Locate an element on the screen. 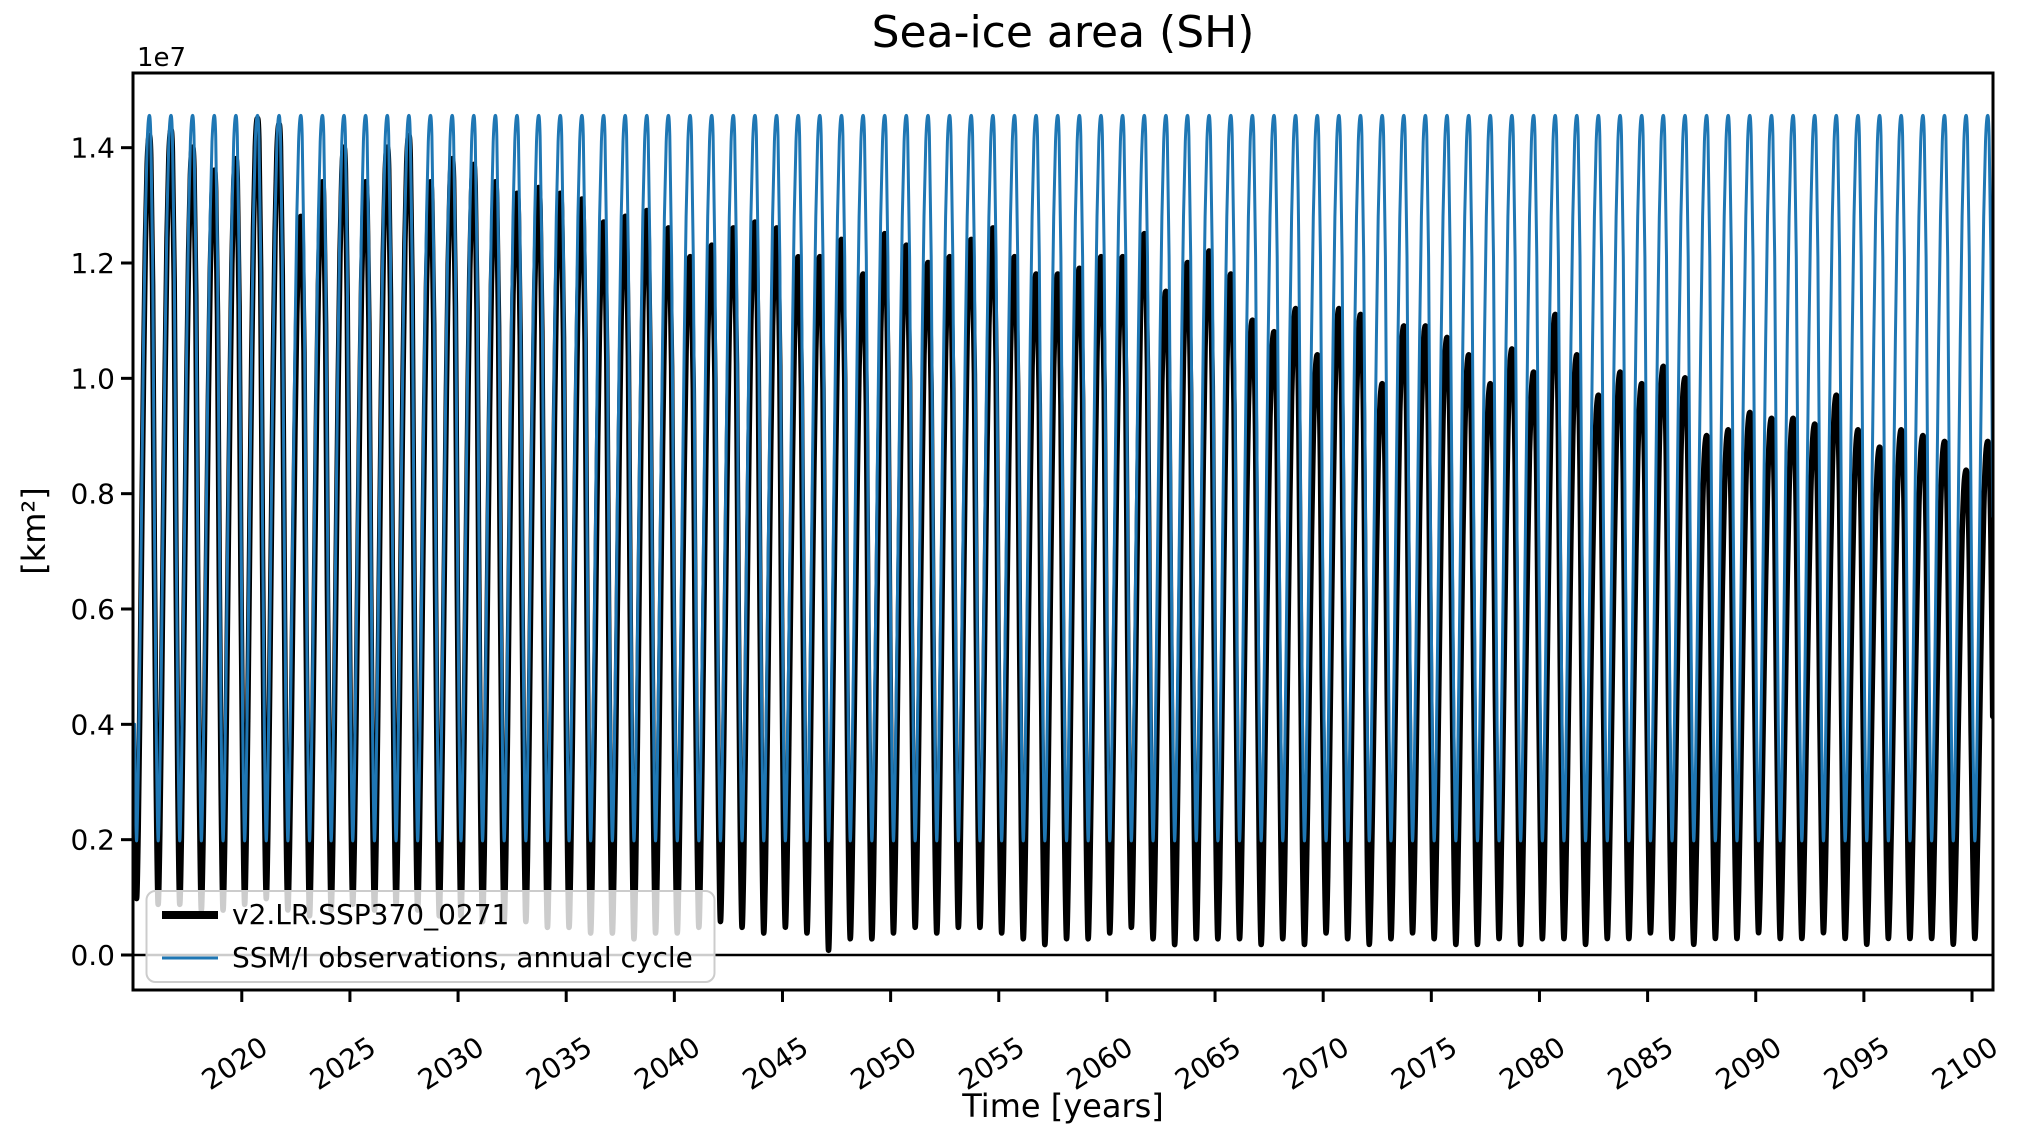 Image resolution: width=2030 pixels, height=1141 pixels. legend-box is located at coordinates (430, 936).